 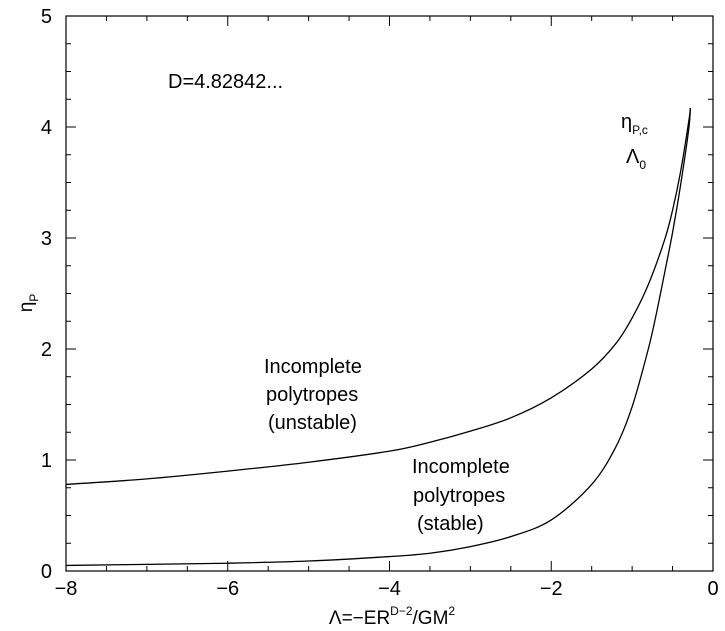 I want to click on x-tick-label: −8, so click(x=66, y=589).